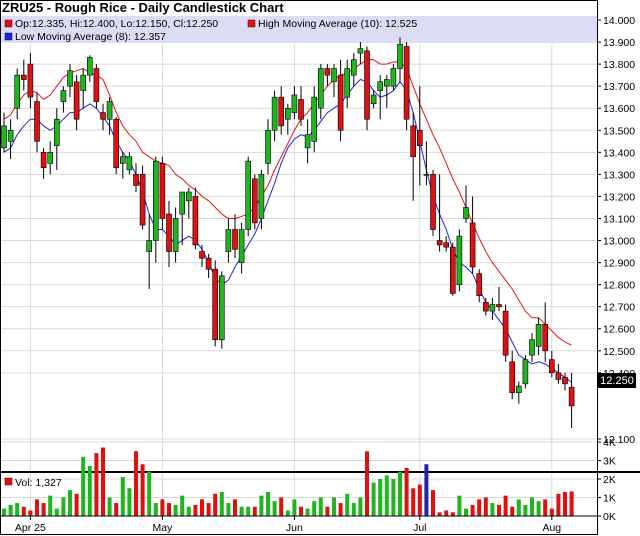  Describe the element at coordinates (251, 23) in the screenshot. I see `high-ma-marker` at that location.